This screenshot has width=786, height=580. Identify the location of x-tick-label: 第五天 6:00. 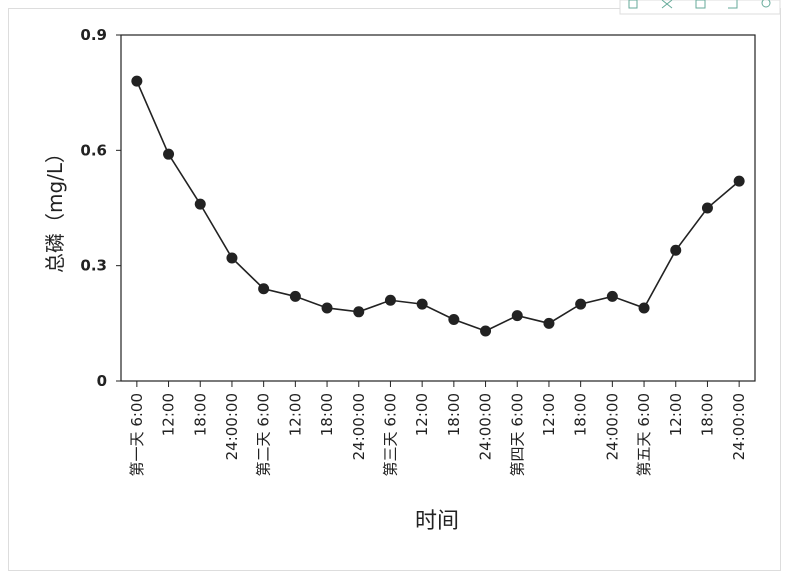
(644, 434).